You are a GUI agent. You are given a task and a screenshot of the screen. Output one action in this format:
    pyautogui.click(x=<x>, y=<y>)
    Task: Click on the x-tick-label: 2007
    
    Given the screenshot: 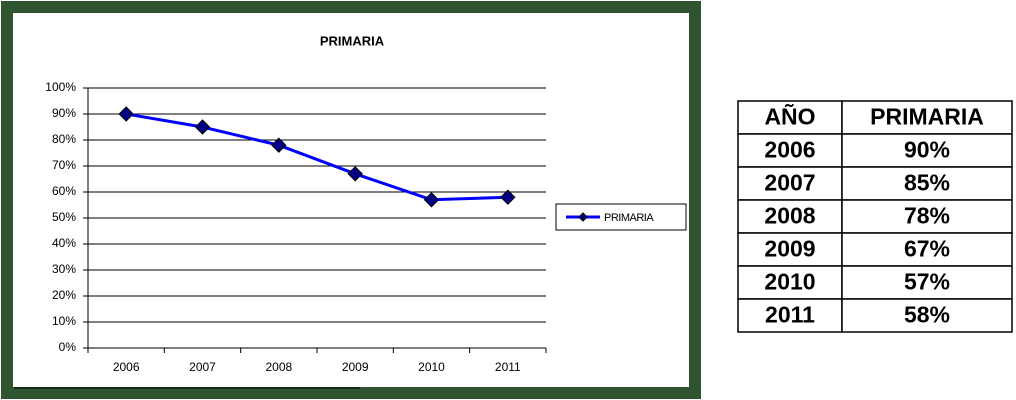 What is the action you would take?
    pyautogui.click(x=202, y=367)
    